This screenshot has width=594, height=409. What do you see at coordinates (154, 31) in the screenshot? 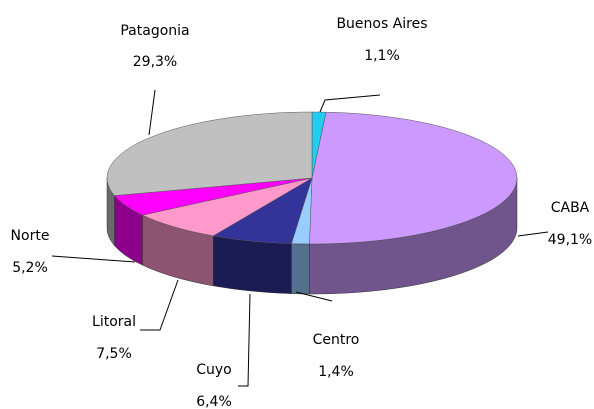
I see `slice-label: Patagonia` at bounding box center [154, 31].